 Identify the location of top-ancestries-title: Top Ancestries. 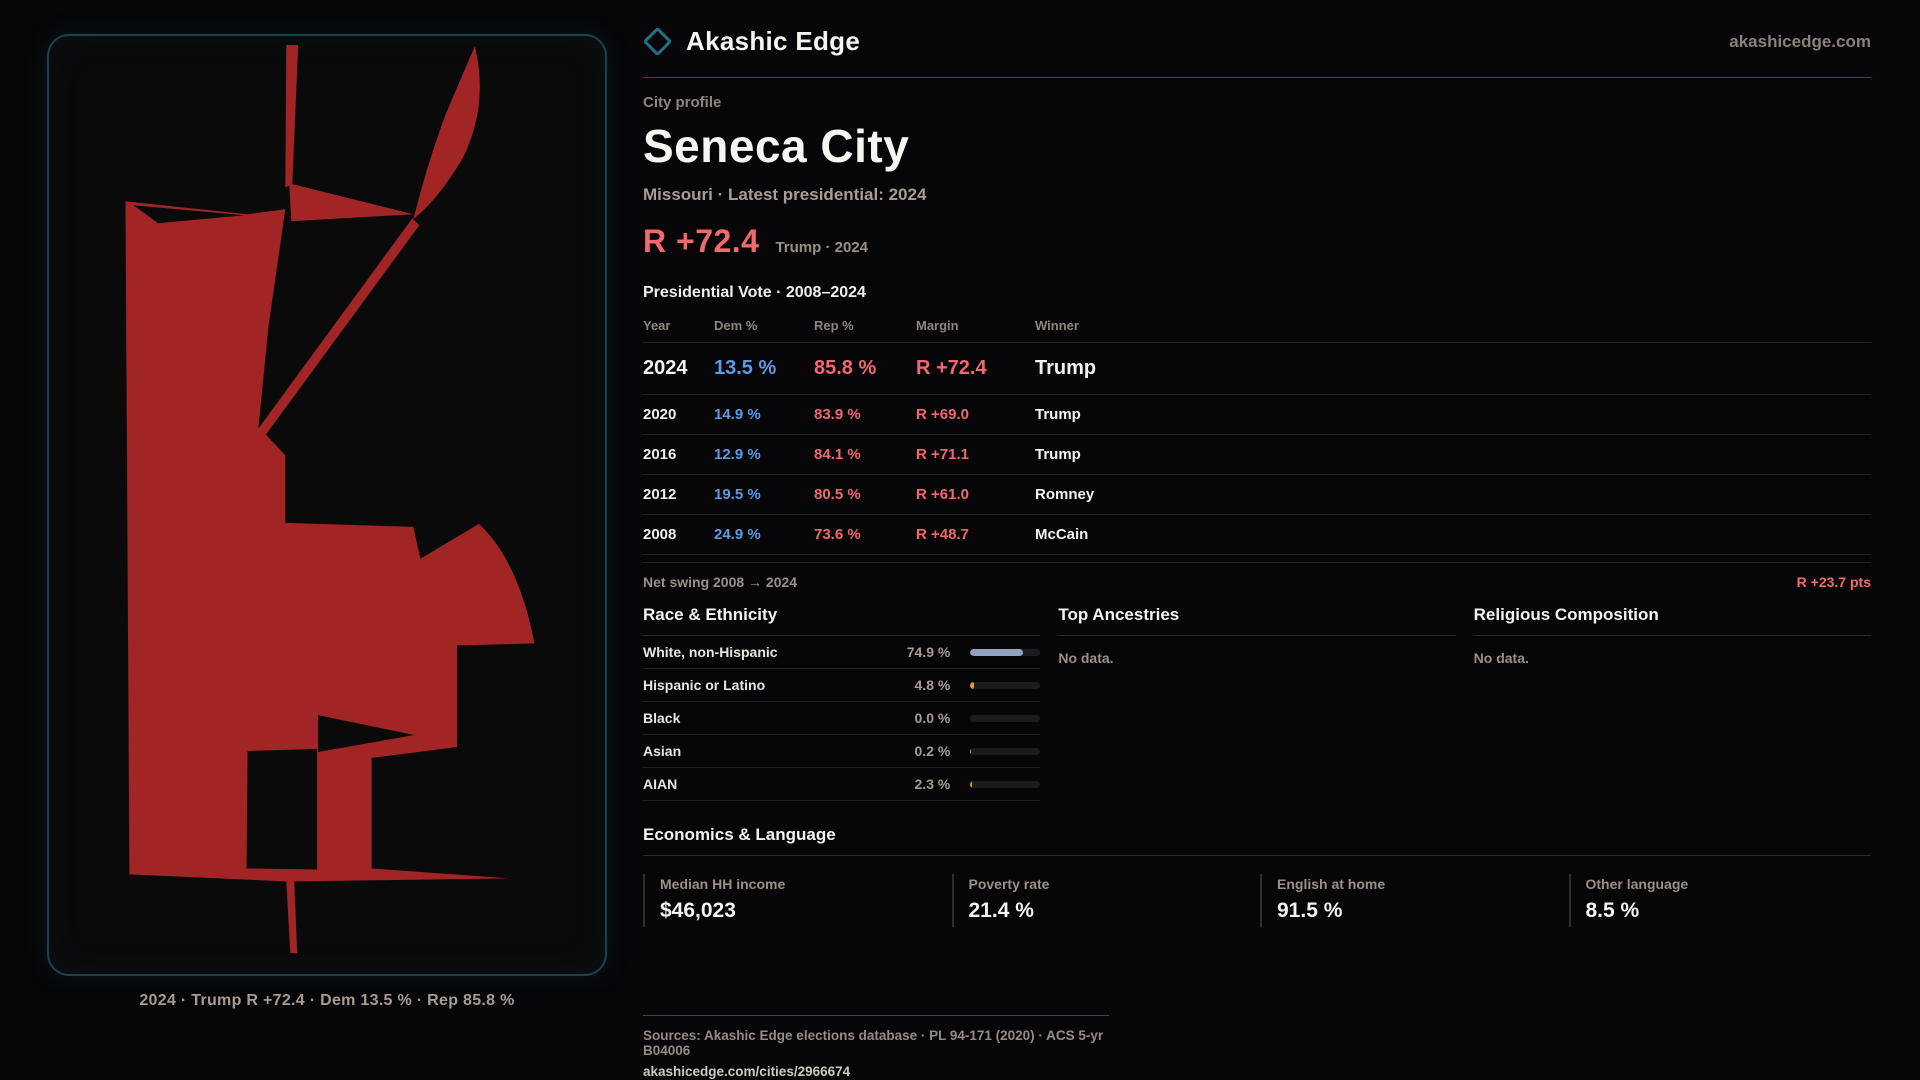
(1257, 620).